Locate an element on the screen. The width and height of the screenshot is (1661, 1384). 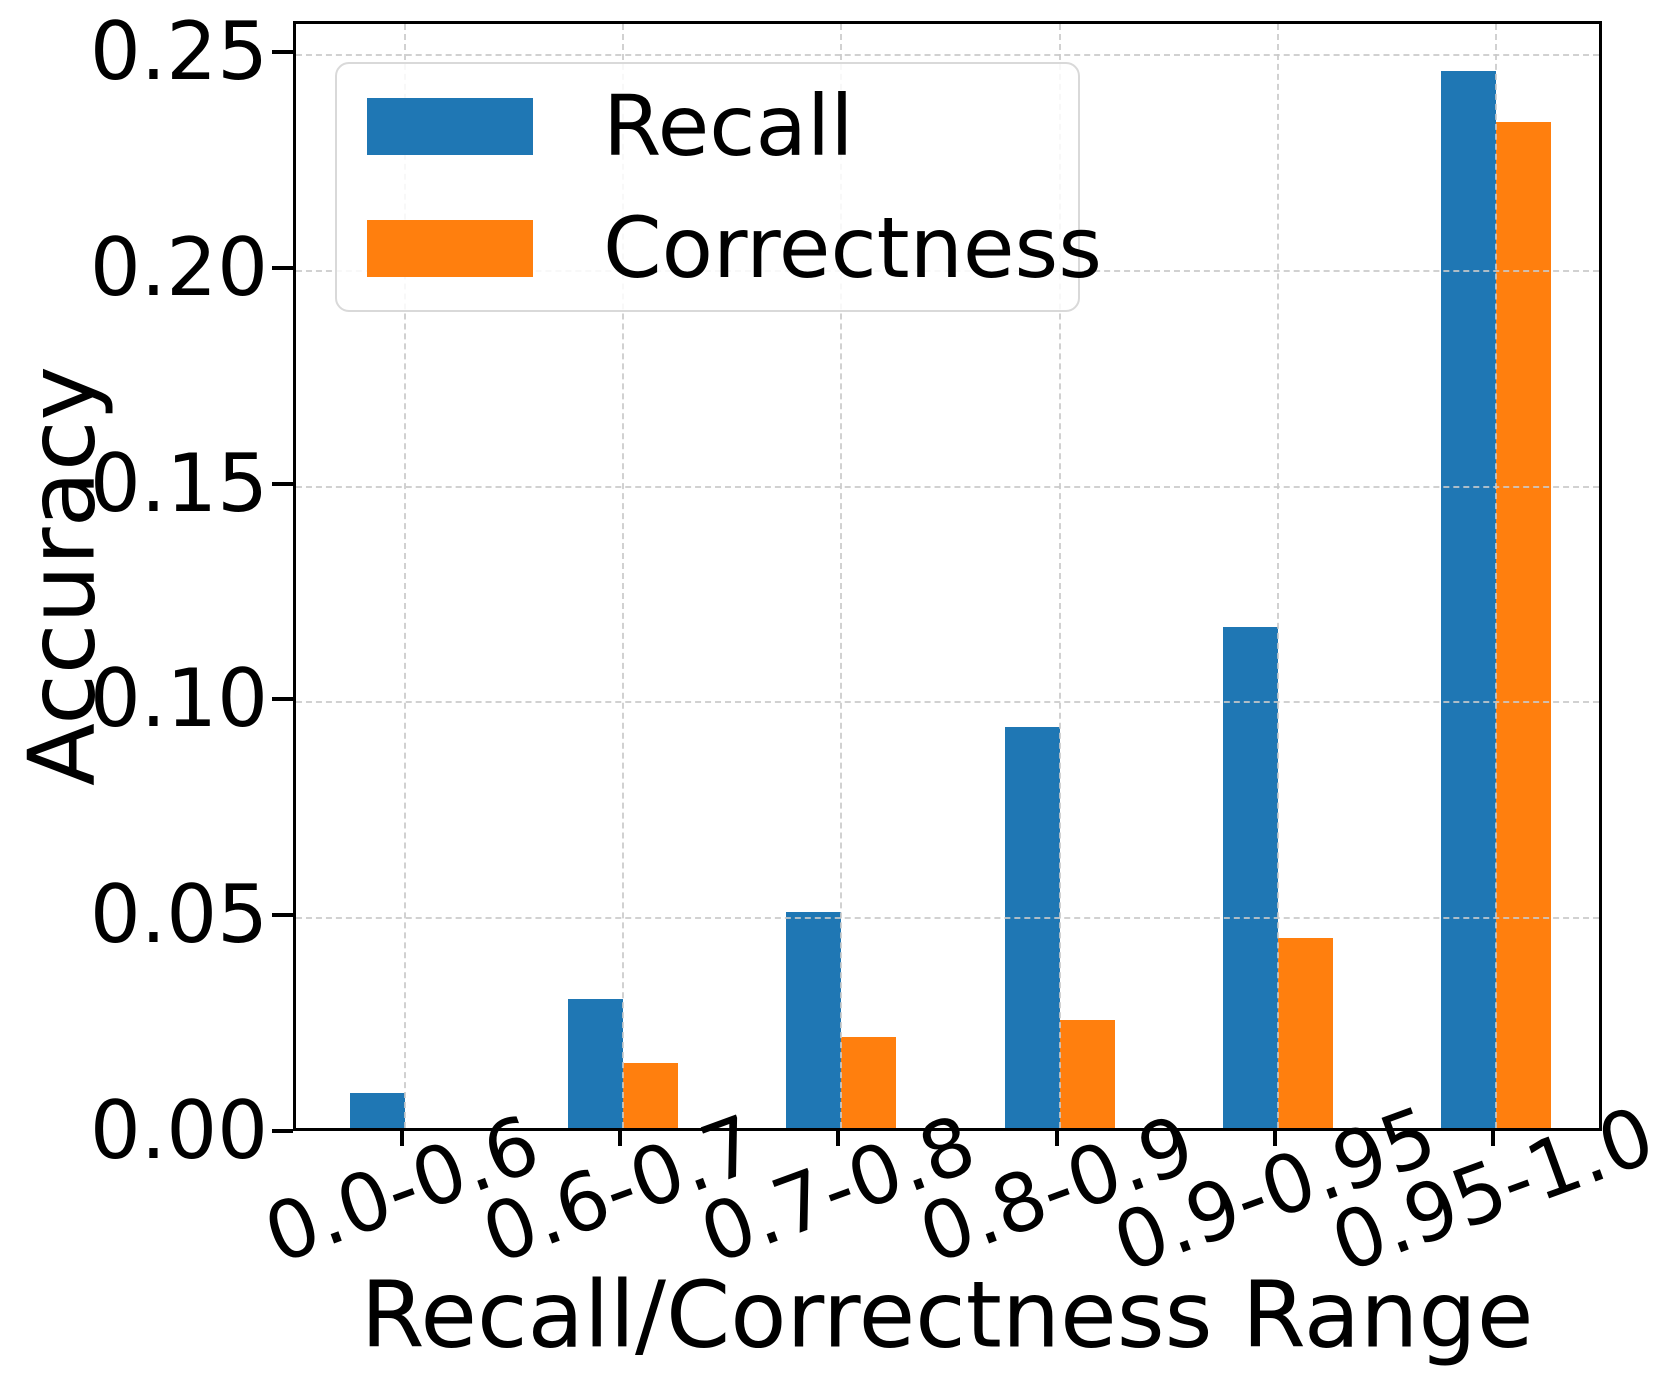
y-tick-label: 0.10 is located at coordinates (178, 699).